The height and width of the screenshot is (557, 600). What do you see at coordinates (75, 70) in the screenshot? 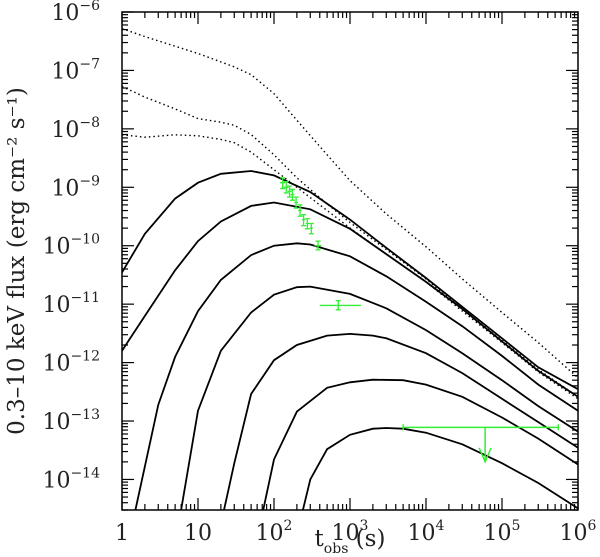
I see `y-tick-label: 10⁻⁷` at bounding box center [75, 70].